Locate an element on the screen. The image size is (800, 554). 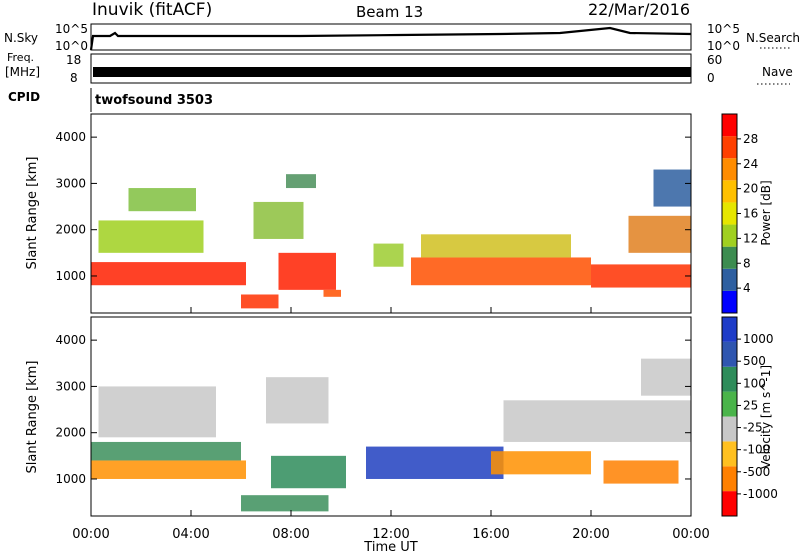
freq-unit: [MHz] is located at coordinates (22, 72).